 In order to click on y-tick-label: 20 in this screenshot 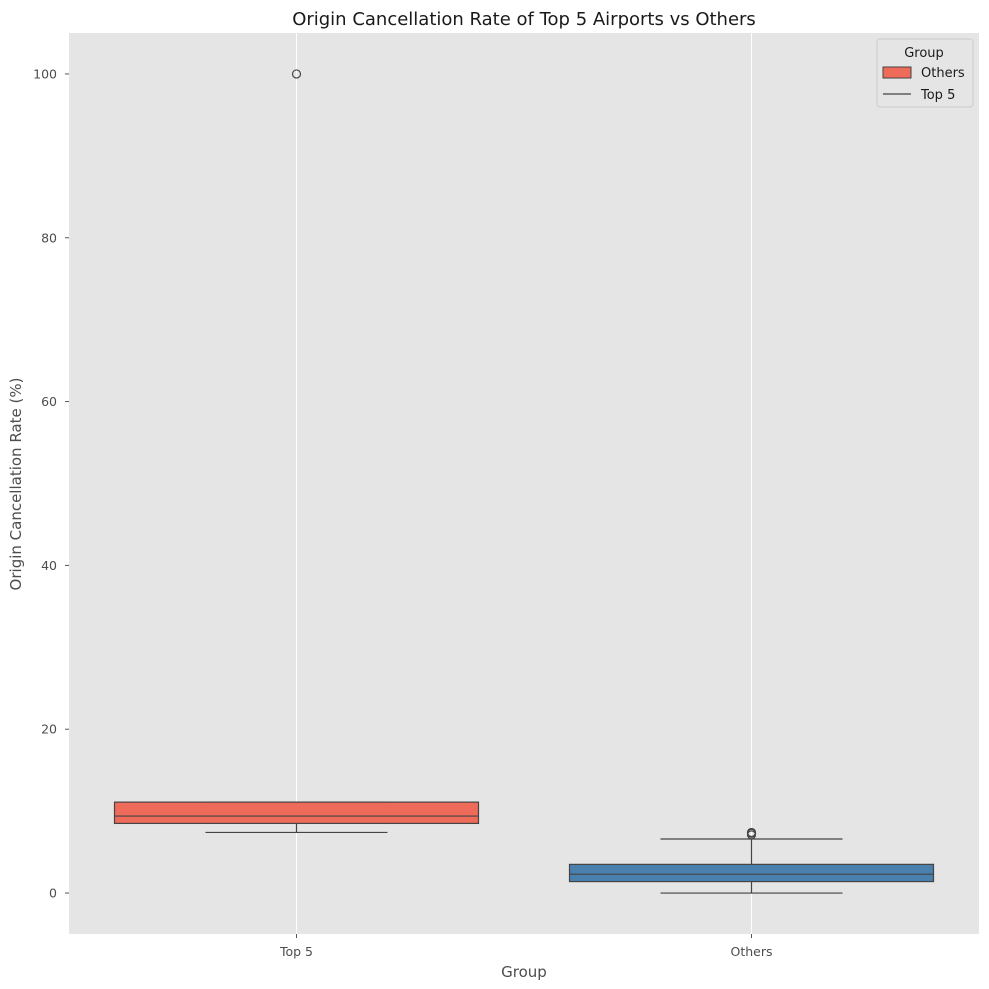, I will do `click(49, 729)`.